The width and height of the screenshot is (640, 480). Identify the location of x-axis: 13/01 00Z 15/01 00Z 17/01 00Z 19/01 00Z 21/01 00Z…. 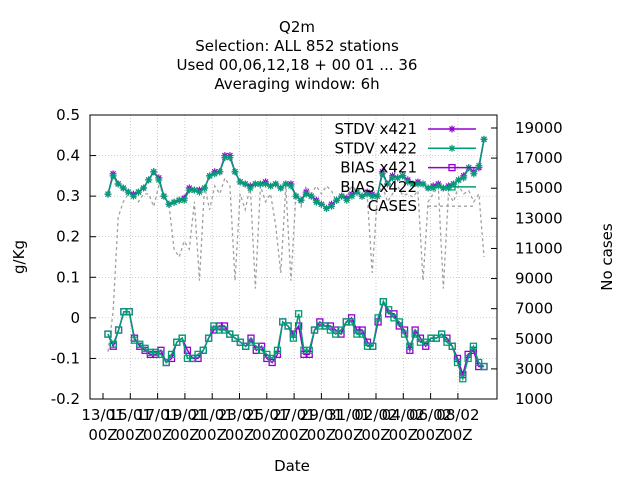
(280, 418).